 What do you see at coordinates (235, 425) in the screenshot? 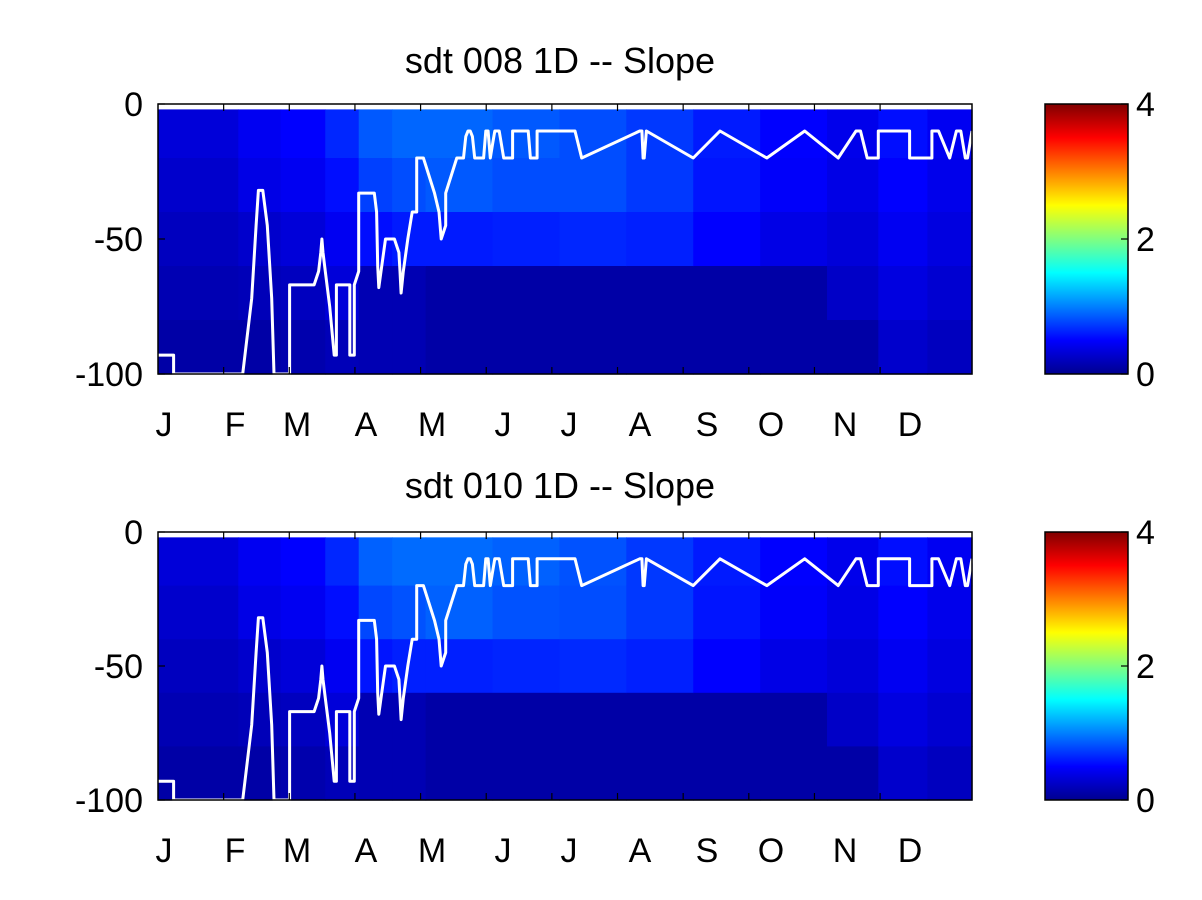
I see `x-tick-label: F` at bounding box center [235, 425].